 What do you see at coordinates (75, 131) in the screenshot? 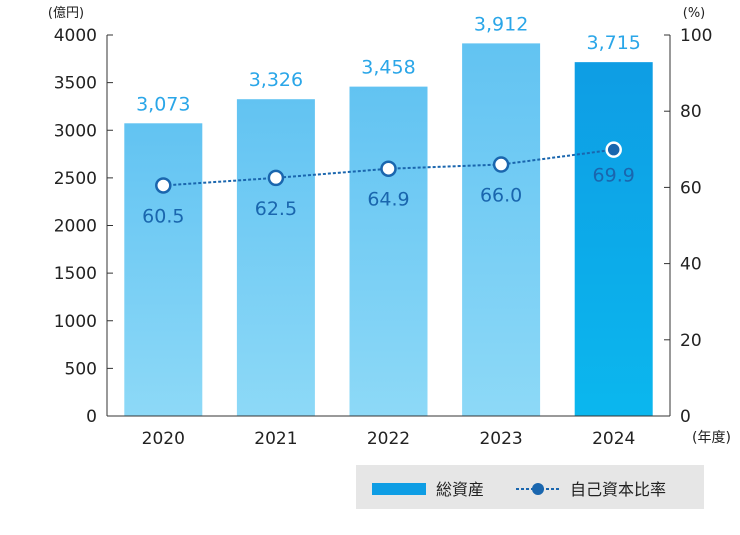
I see `left-tick-label-3000: 3000` at bounding box center [75, 131].